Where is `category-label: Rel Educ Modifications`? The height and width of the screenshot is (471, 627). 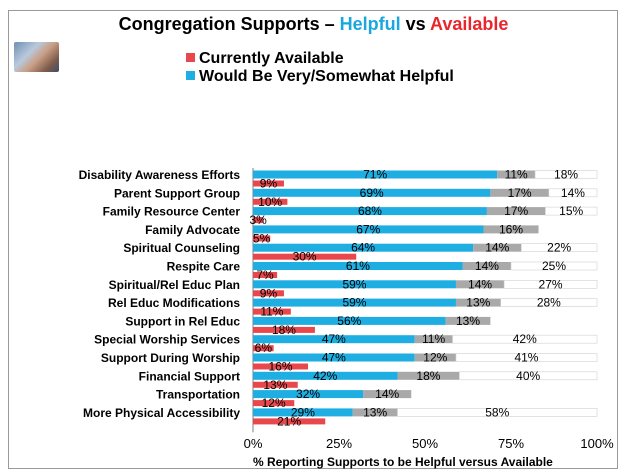
category-label: Rel Educ Modifications is located at coordinates (174, 303).